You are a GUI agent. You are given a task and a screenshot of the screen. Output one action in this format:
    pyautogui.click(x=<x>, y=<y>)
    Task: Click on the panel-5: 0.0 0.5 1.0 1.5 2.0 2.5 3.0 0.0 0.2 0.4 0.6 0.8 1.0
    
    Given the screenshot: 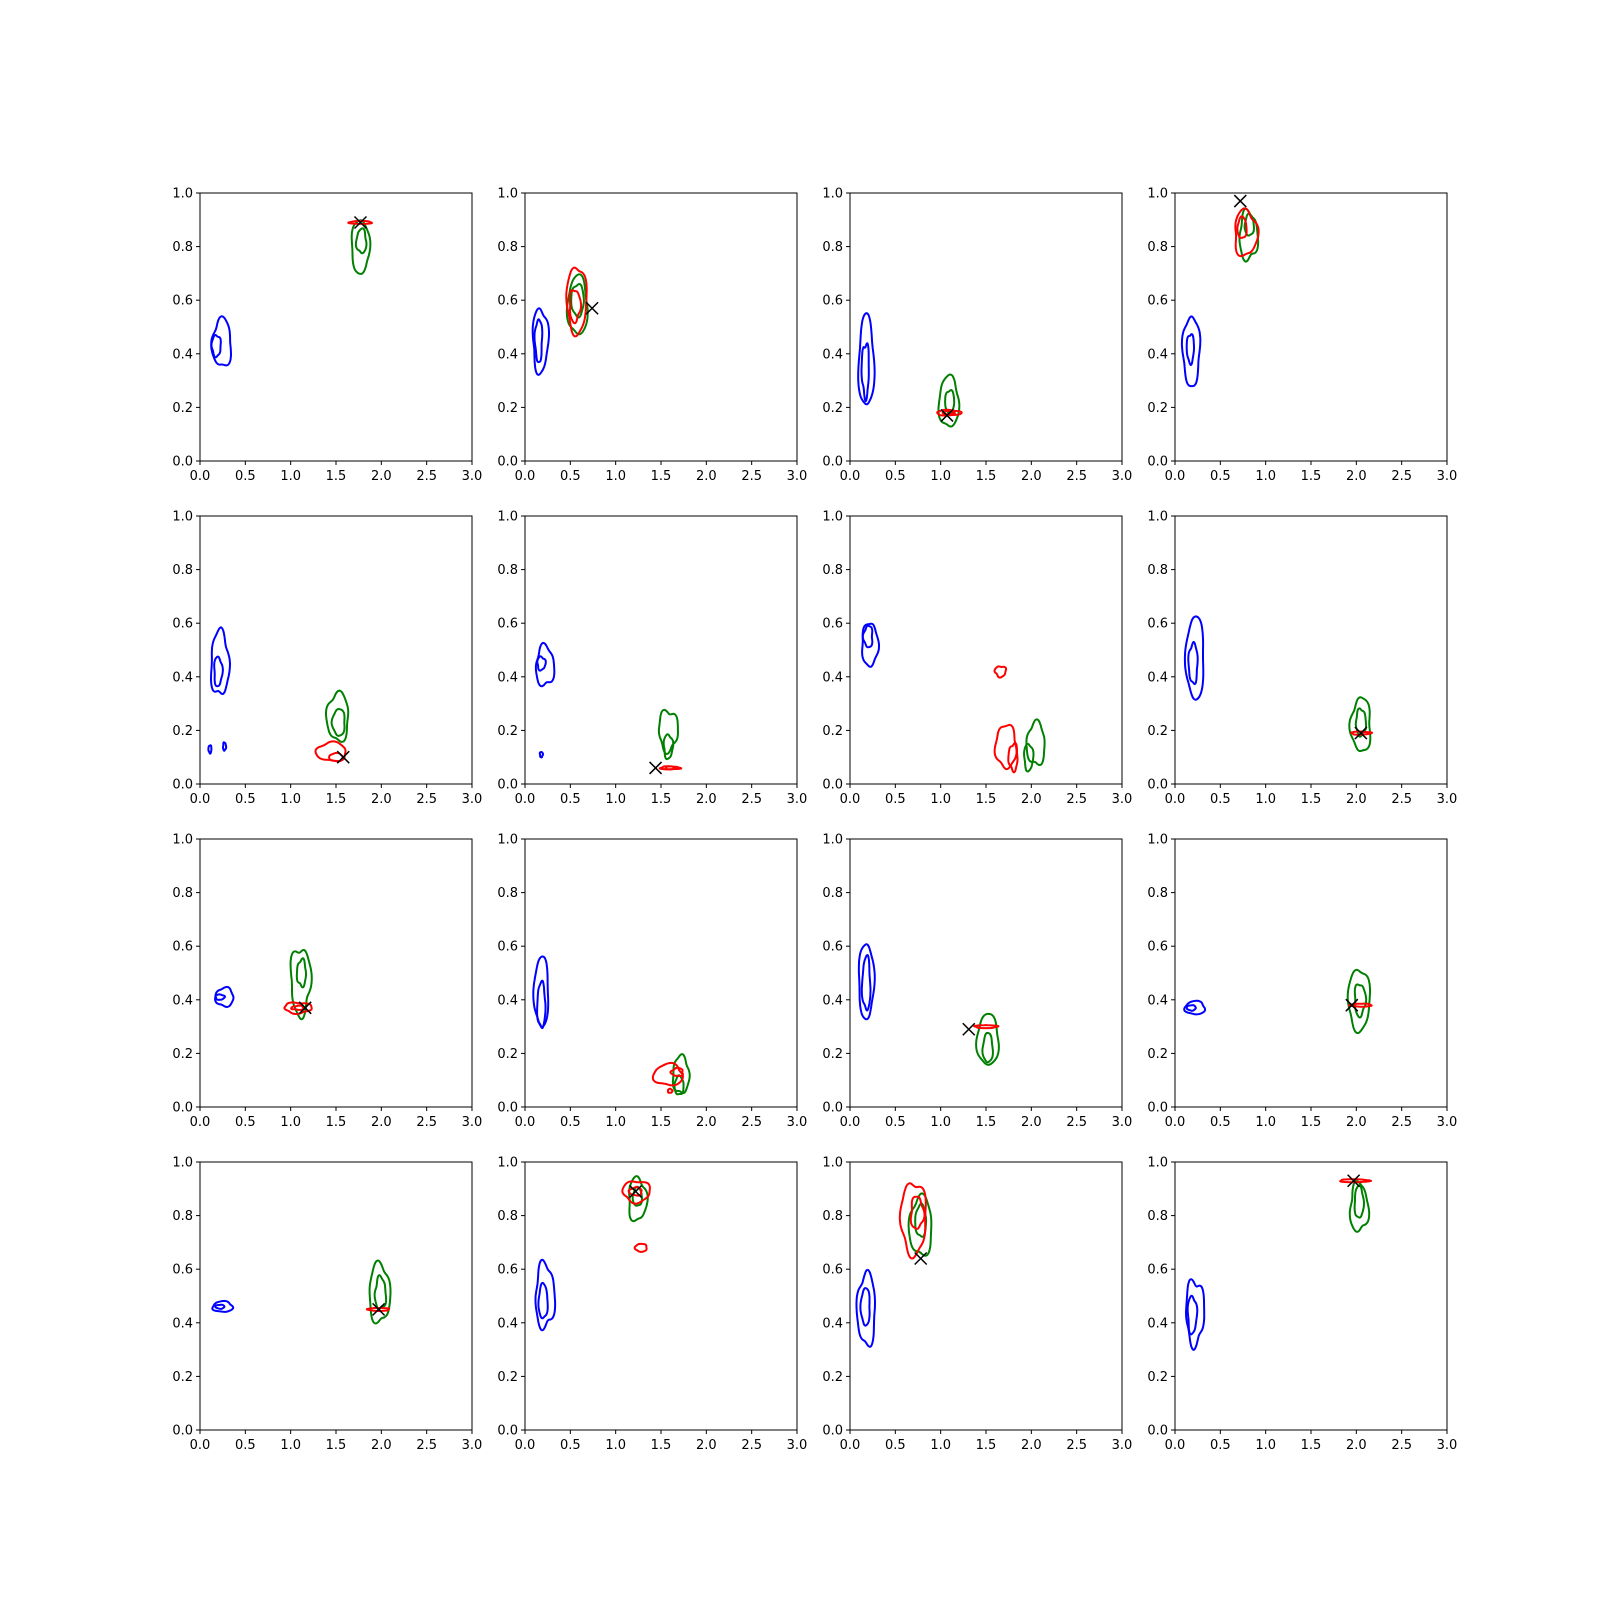 What is the action you would take?
    pyautogui.click(x=327, y=659)
    